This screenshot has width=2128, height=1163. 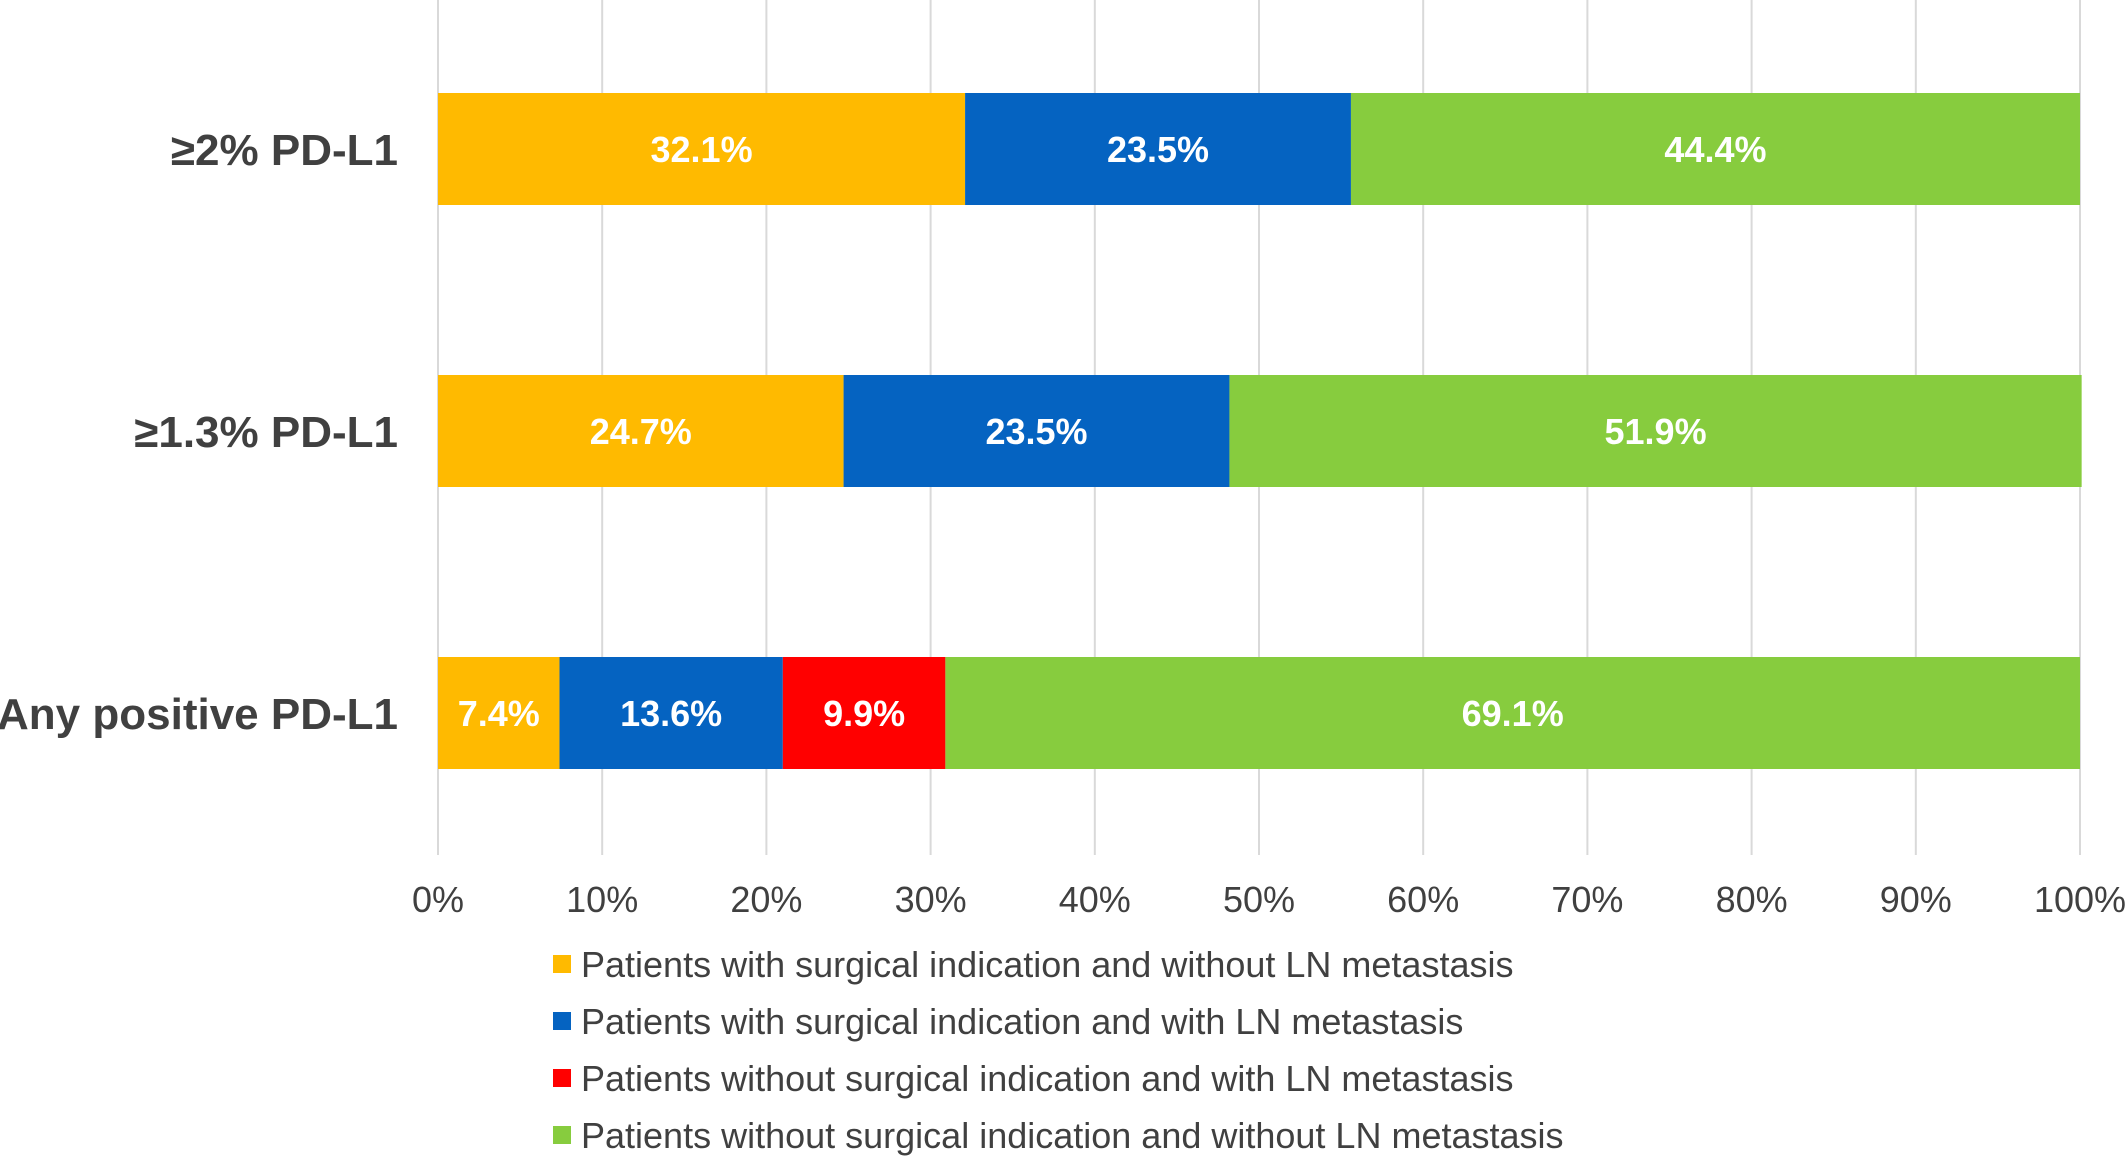 I want to click on data-label: 13.6%, so click(x=671, y=713).